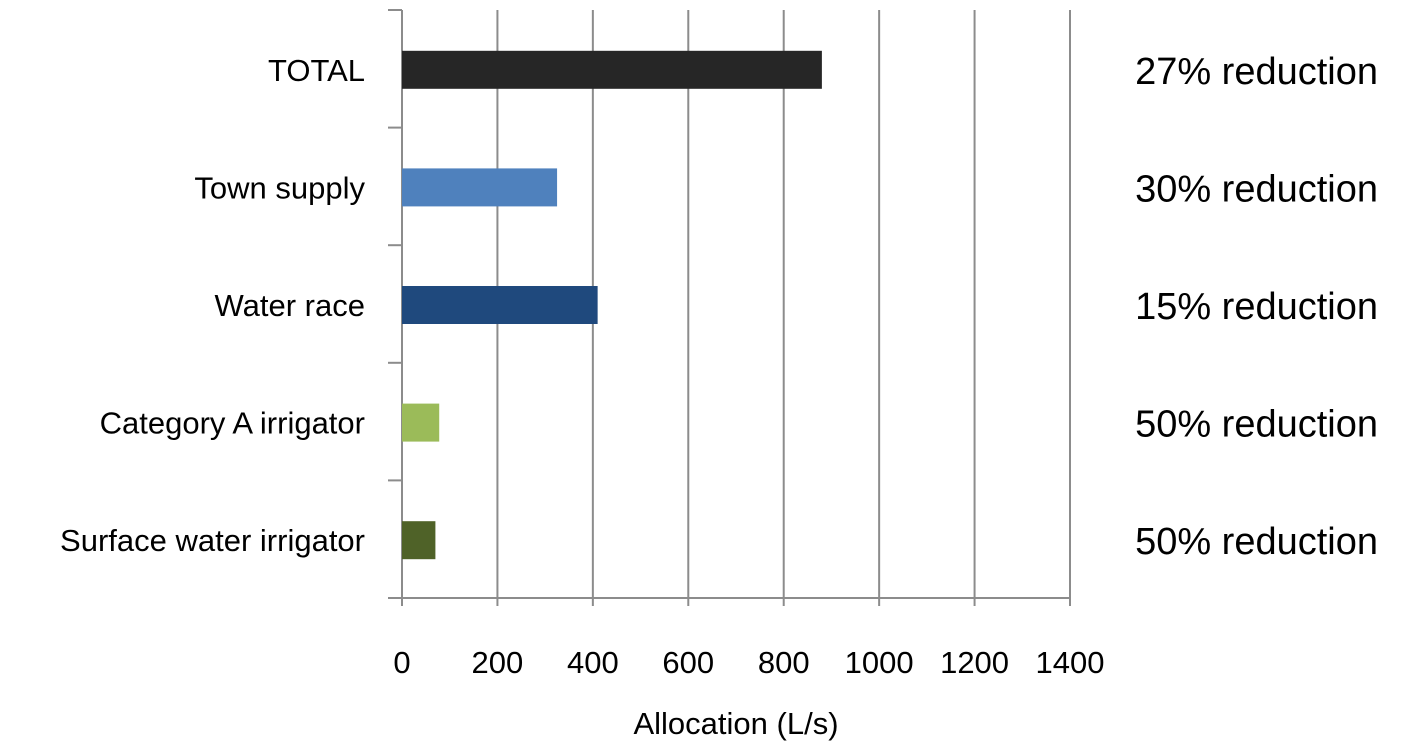 This screenshot has width=1418, height=748. I want to click on category-label: TOTAL, so click(316, 70).